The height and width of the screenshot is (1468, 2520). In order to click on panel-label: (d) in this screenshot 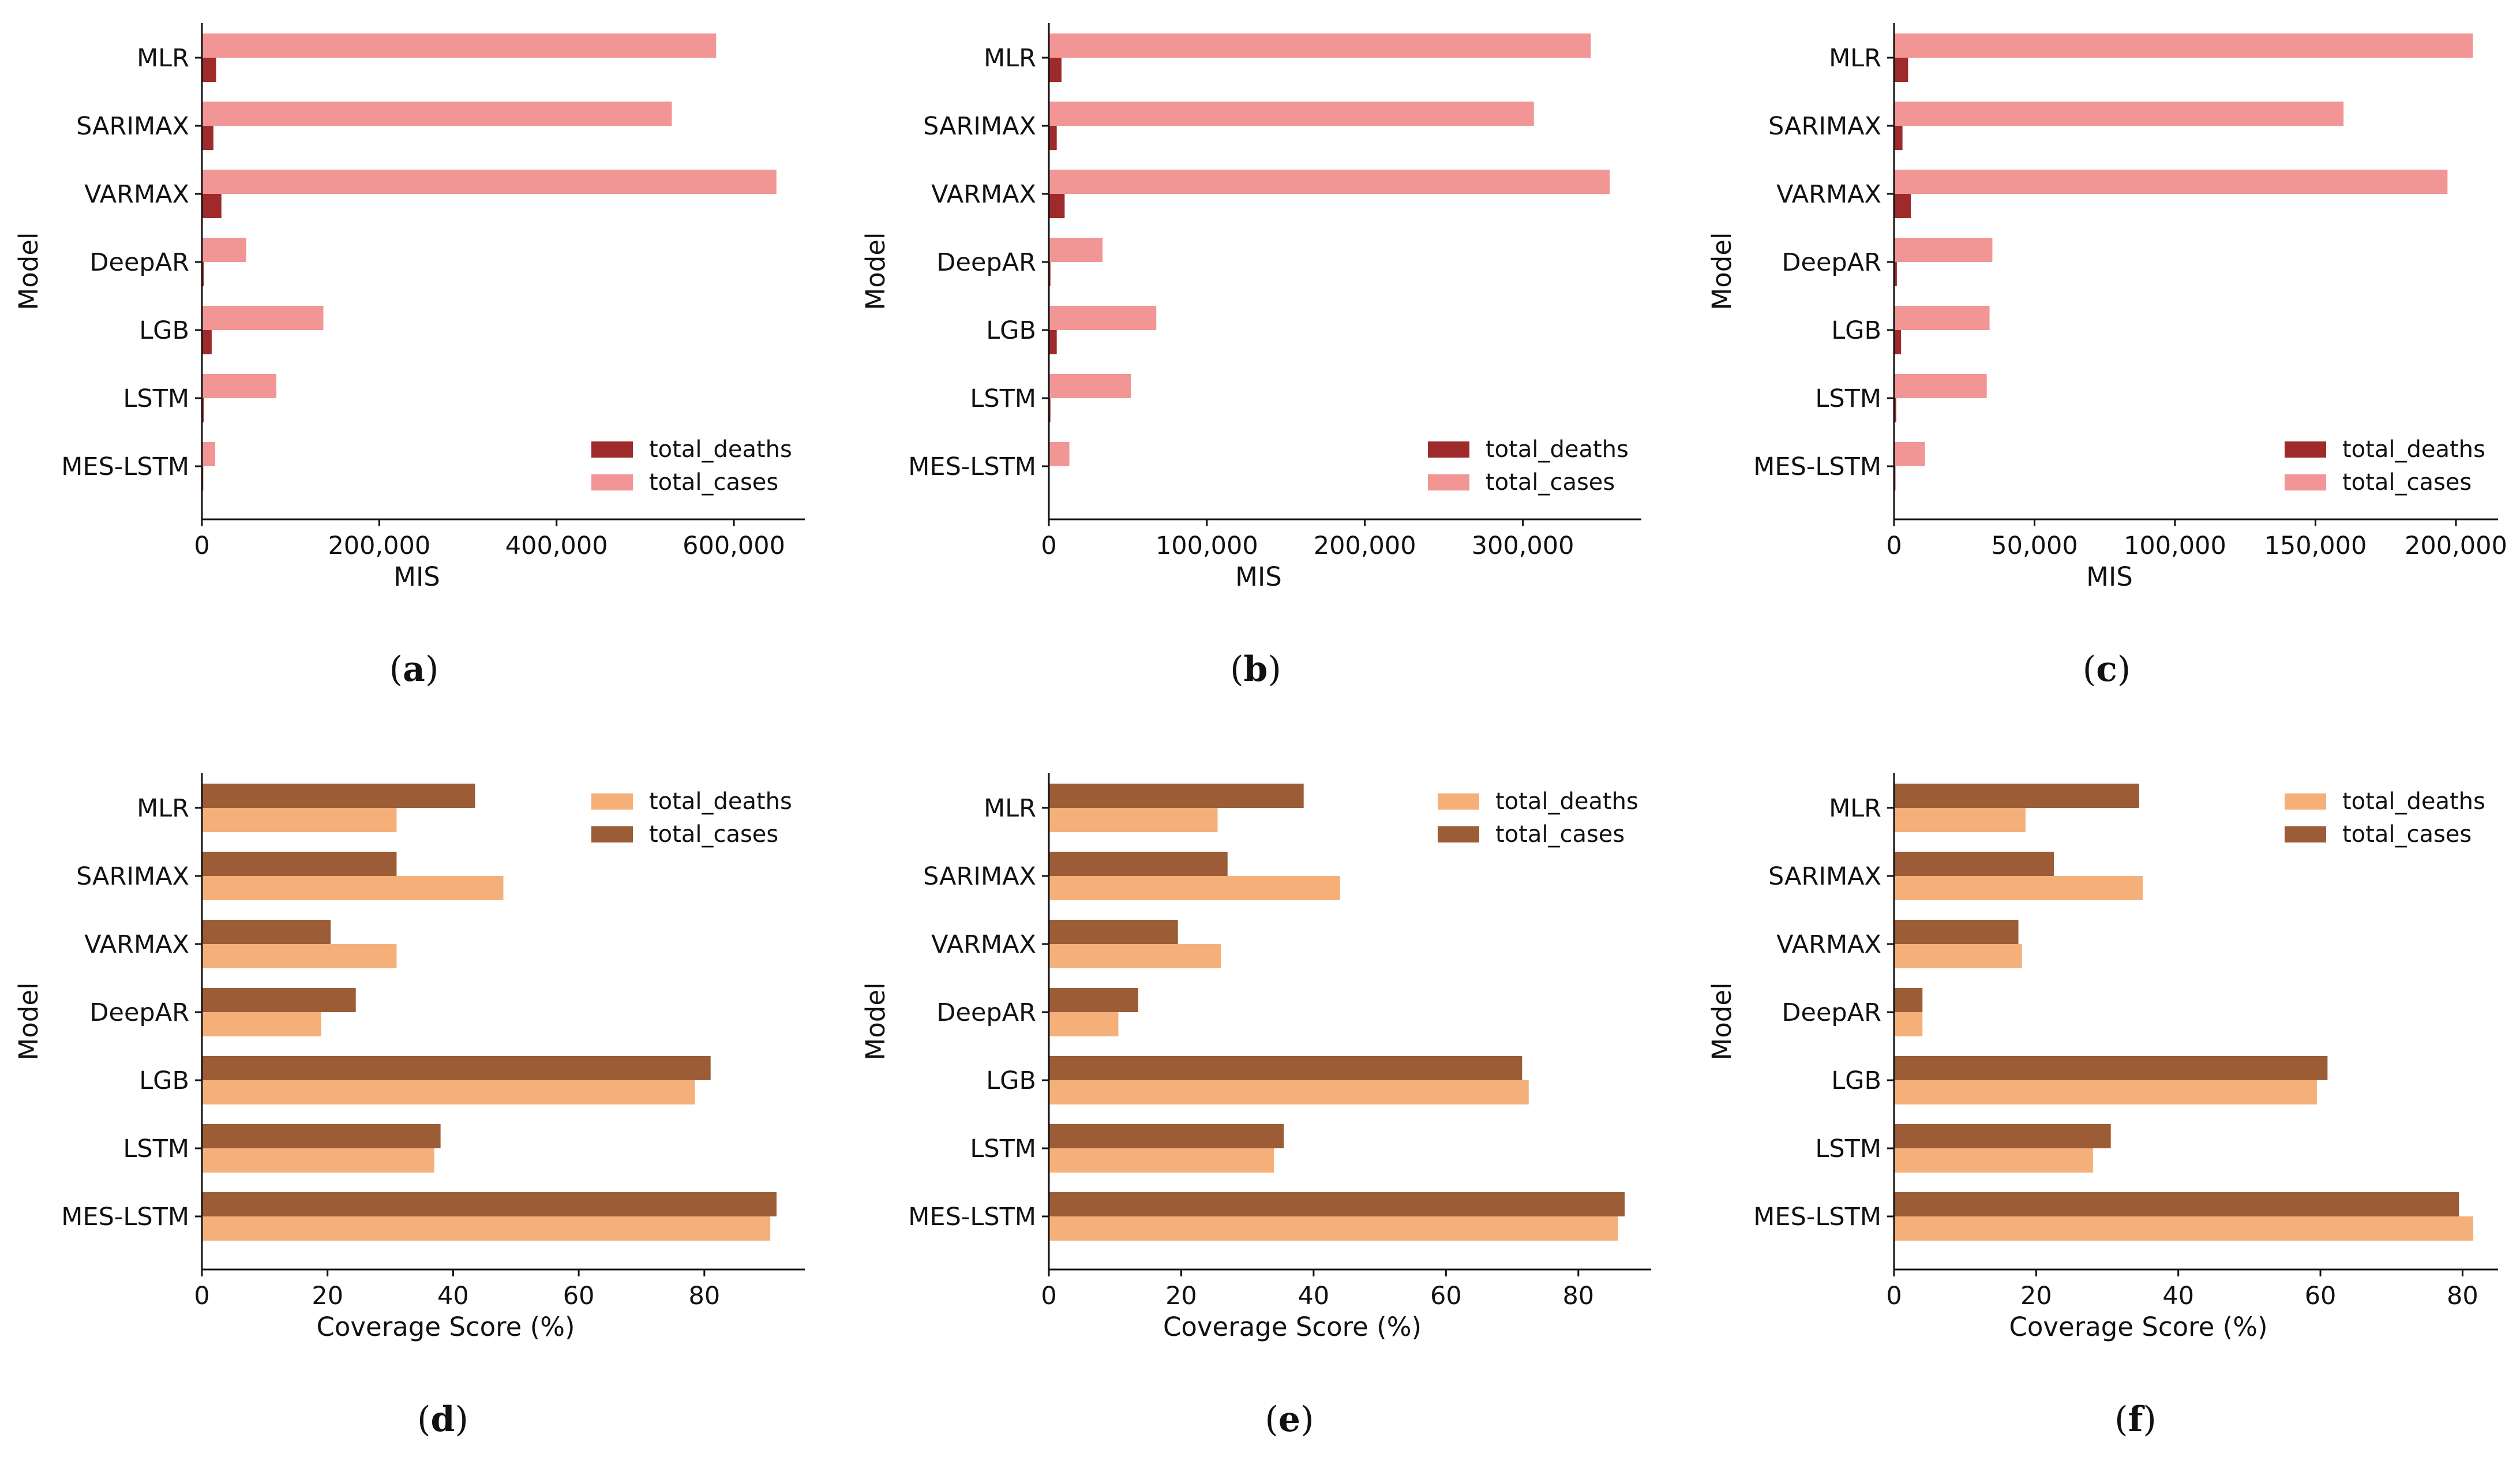, I will do `click(442, 1419)`.